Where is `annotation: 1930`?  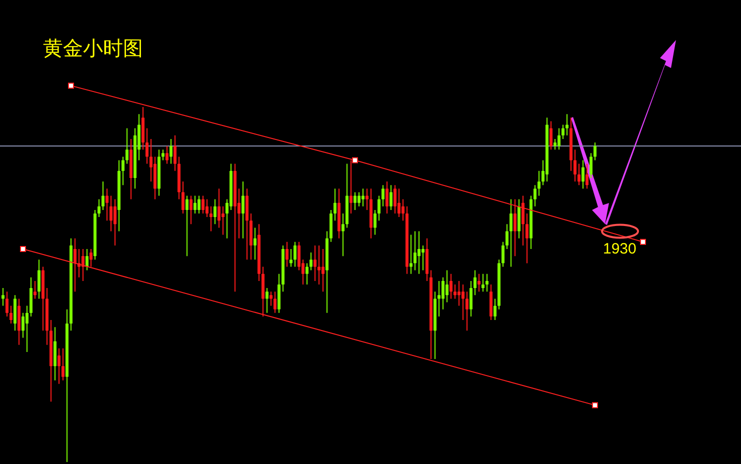 annotation: 1930 is located at coordinates (619, 249).